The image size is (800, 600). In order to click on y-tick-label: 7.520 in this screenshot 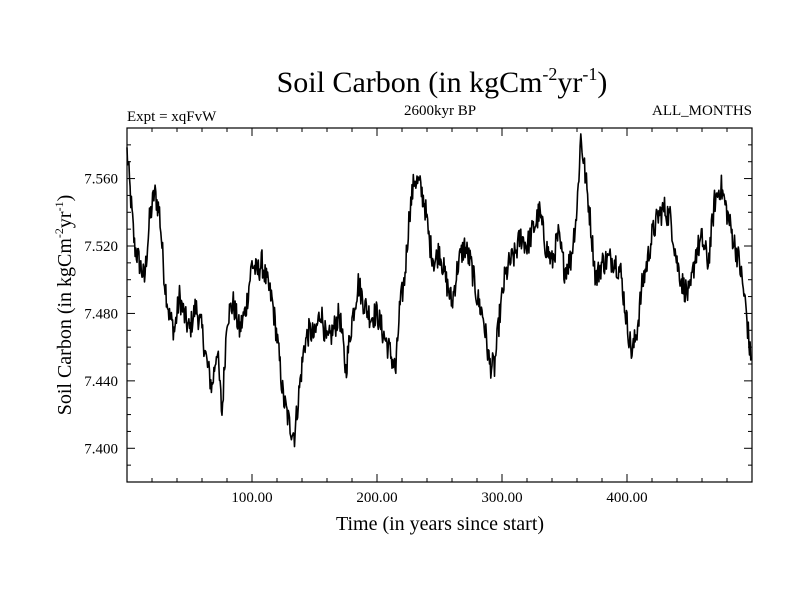, I will do `click(101, 247)`.